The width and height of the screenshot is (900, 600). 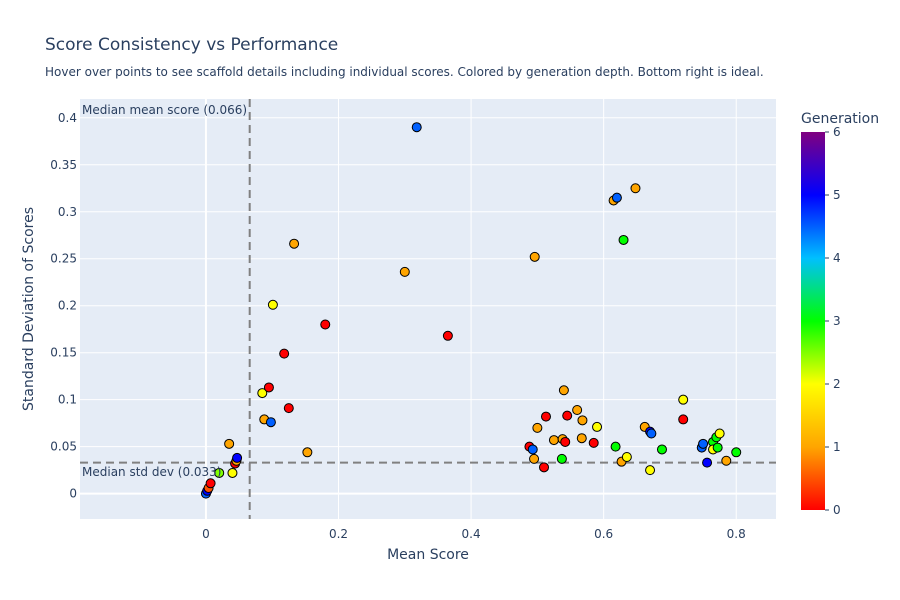 What do you see at coordinates (67, 118) in the screenshot?
I see `y-tick-label: 0.4` at bounding box center [67, 118].